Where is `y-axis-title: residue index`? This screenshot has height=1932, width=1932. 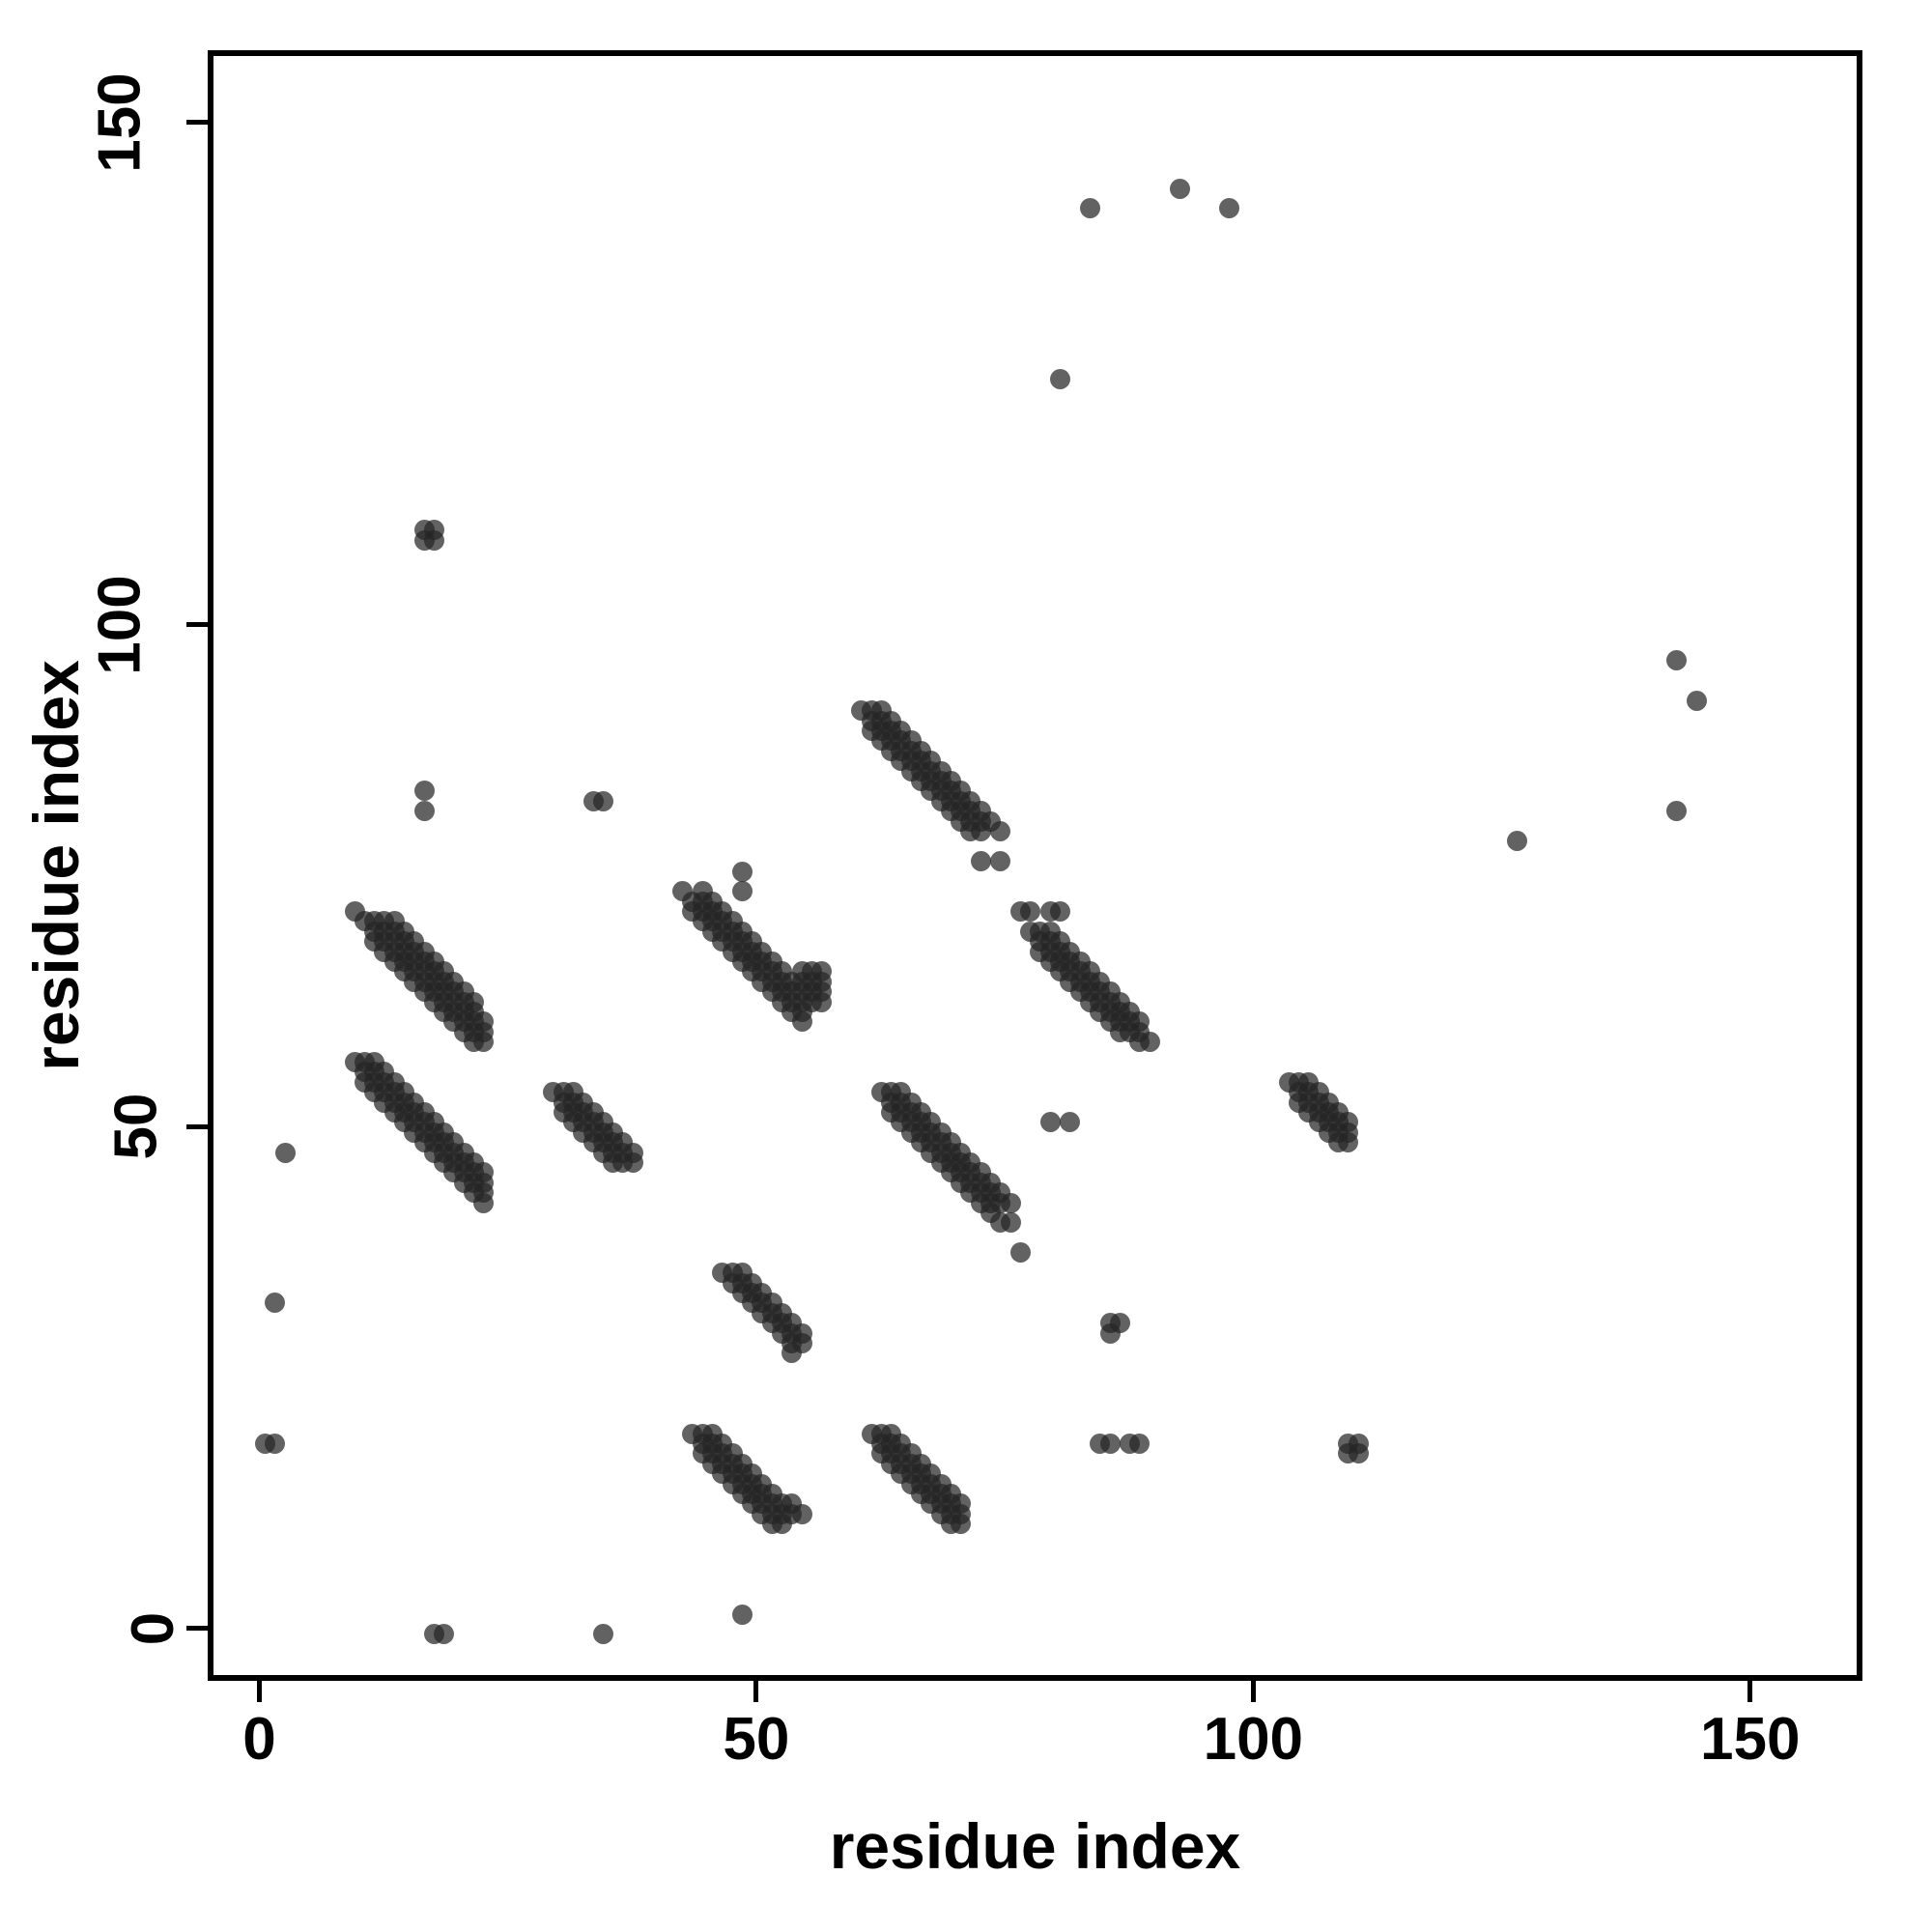 y-axis-title: residue index is located at coordinates (56, 865).